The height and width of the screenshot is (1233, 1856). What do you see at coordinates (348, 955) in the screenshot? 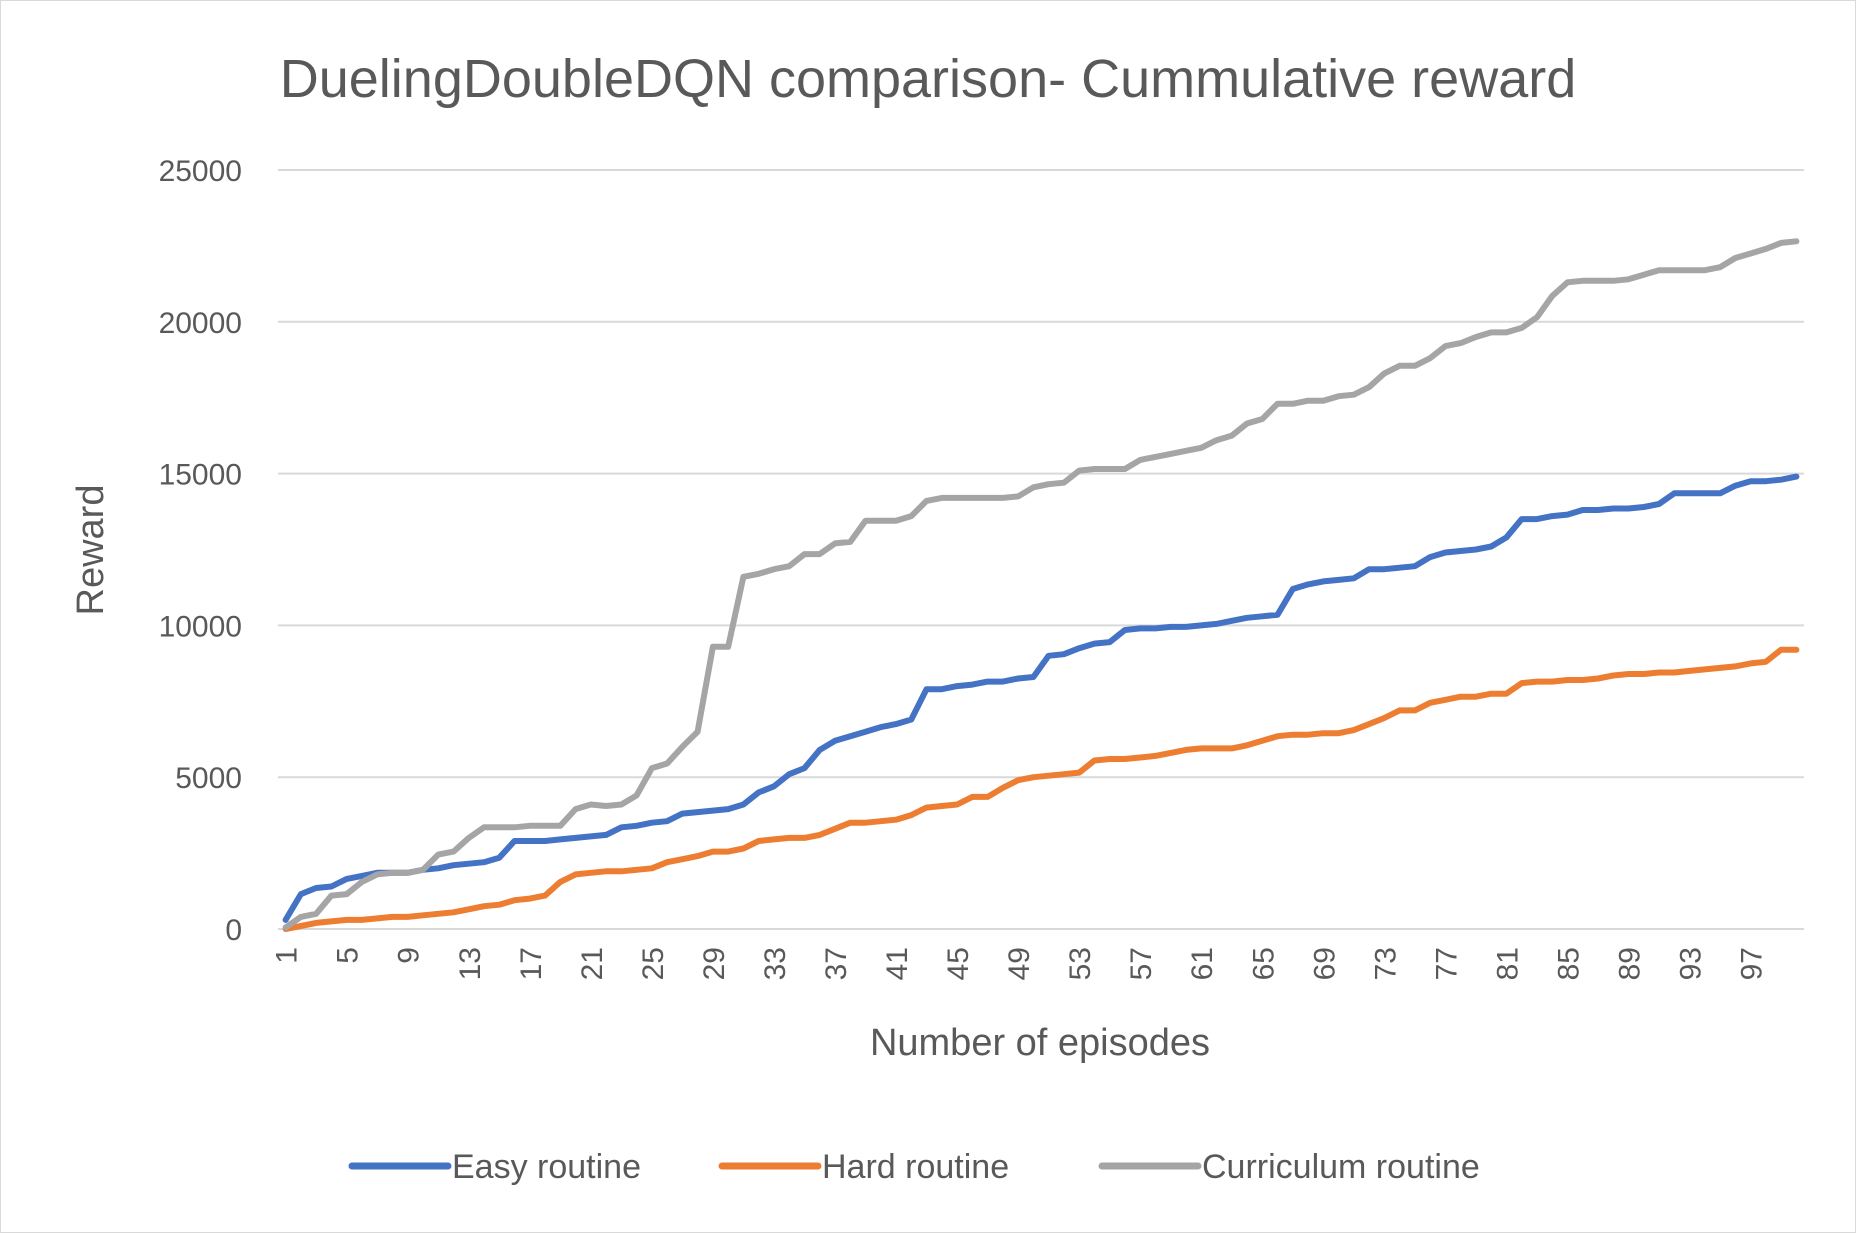
I see `x-tick-label: 5` at bounding box center [348, 955].